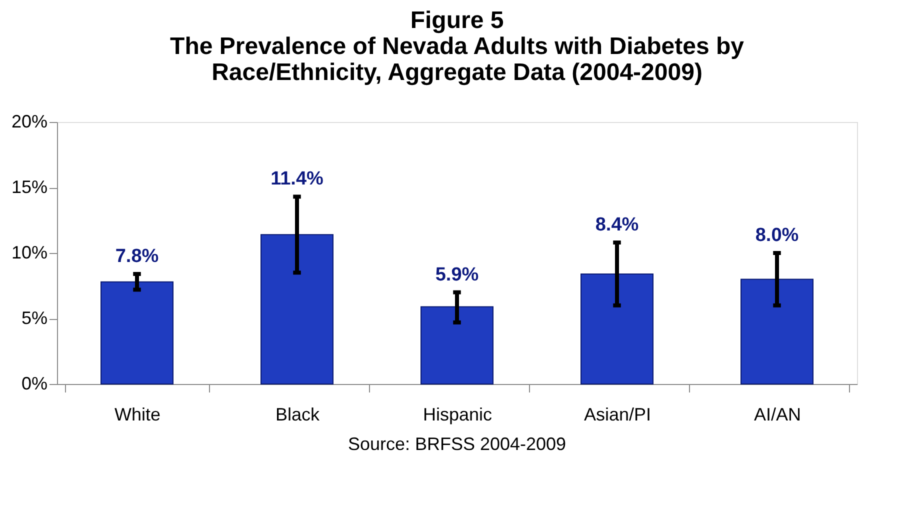 The image size is (902, 520). What do you see at coordinates (457, 275) in the screenshot?
I see `data-label: 5.9%` at bounding box center [457, 275].